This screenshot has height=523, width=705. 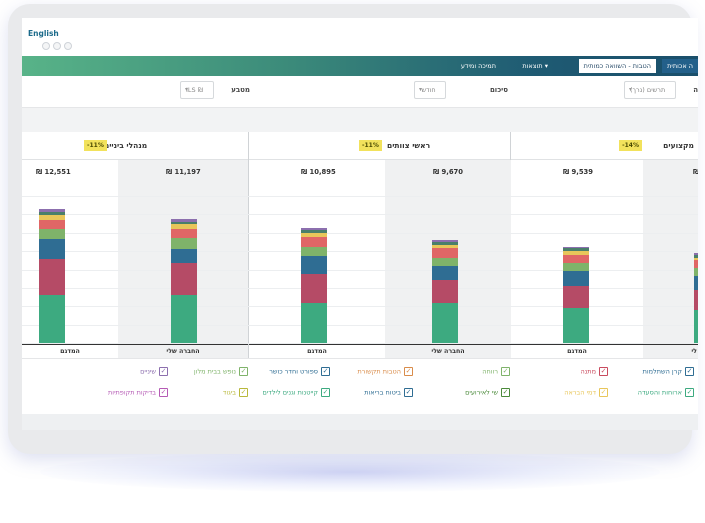 I want to click on legend-label: ספורט וחדר כושר, so click(x=293, y=371).